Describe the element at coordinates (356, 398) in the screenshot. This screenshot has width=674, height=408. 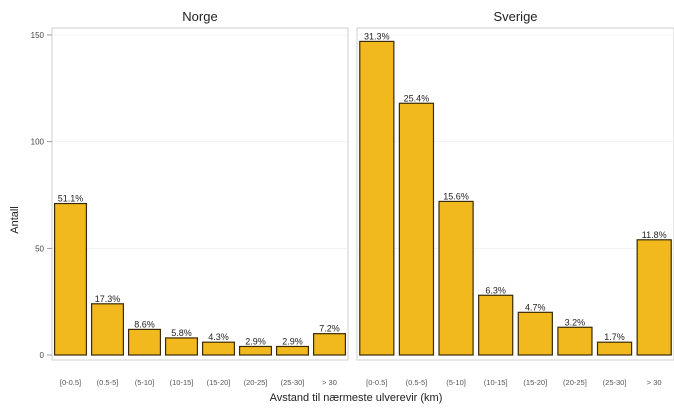
I see `x-axis-label: Avstand til nærmeste ulverevir (km)` at that location.